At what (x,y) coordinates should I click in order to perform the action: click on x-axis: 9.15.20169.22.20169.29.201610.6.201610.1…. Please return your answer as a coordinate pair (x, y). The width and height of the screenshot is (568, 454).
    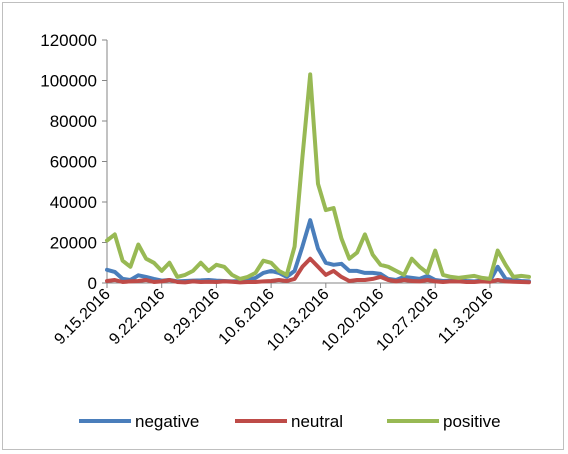
    Looking at the image, I should click on (290, 318).